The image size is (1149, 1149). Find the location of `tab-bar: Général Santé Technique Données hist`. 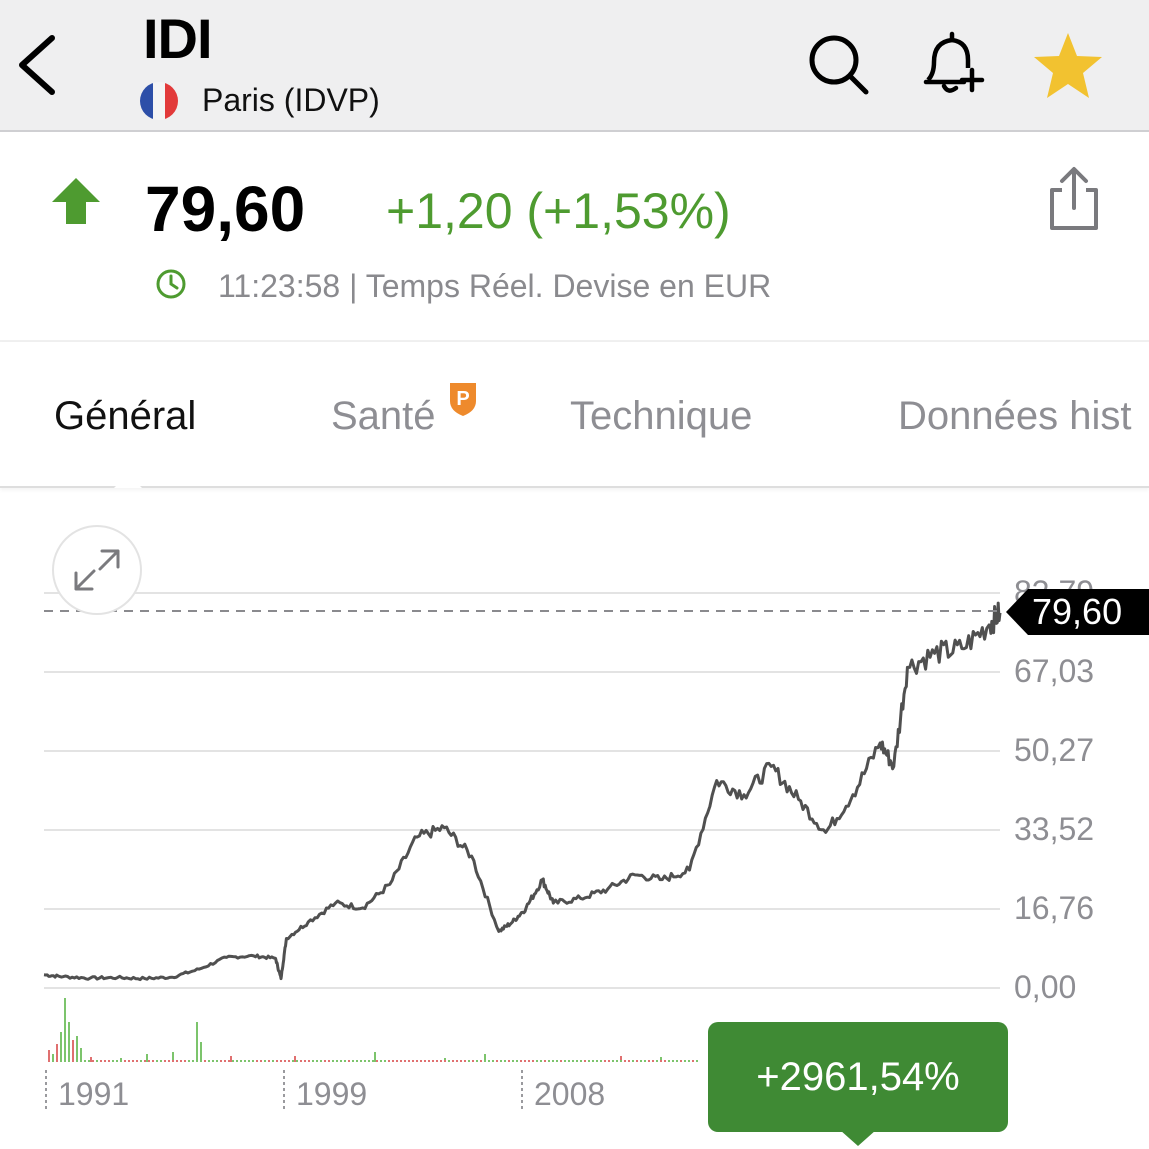

tab-bar: Général Santé Technique Données hist is located at coordinates (574, 415).